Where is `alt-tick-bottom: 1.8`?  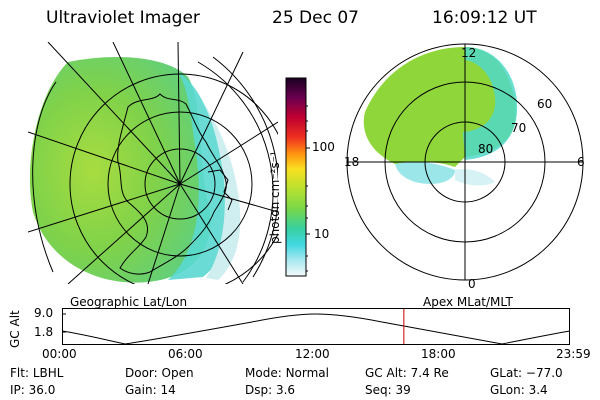
alt-tick-bottom: 1.8 is located at coordinates (44, 332).